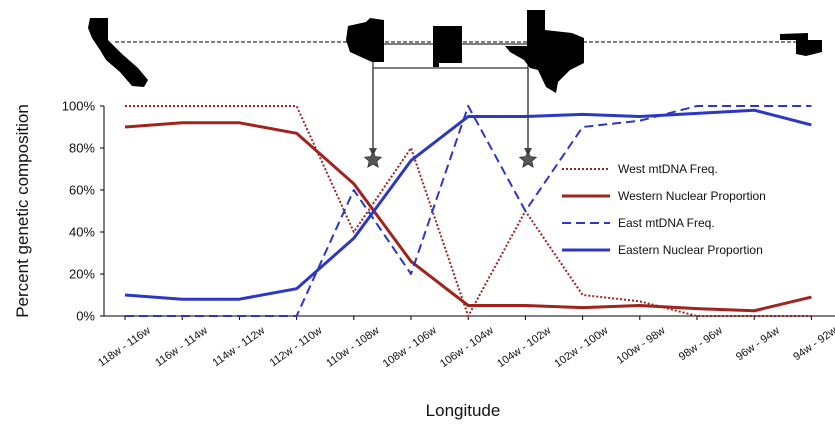 The image size is (835, 425). What do you see at coordinates (544, 51) in the screenshot?
I see `texas-map-icon` at bounding box center [544, 51].